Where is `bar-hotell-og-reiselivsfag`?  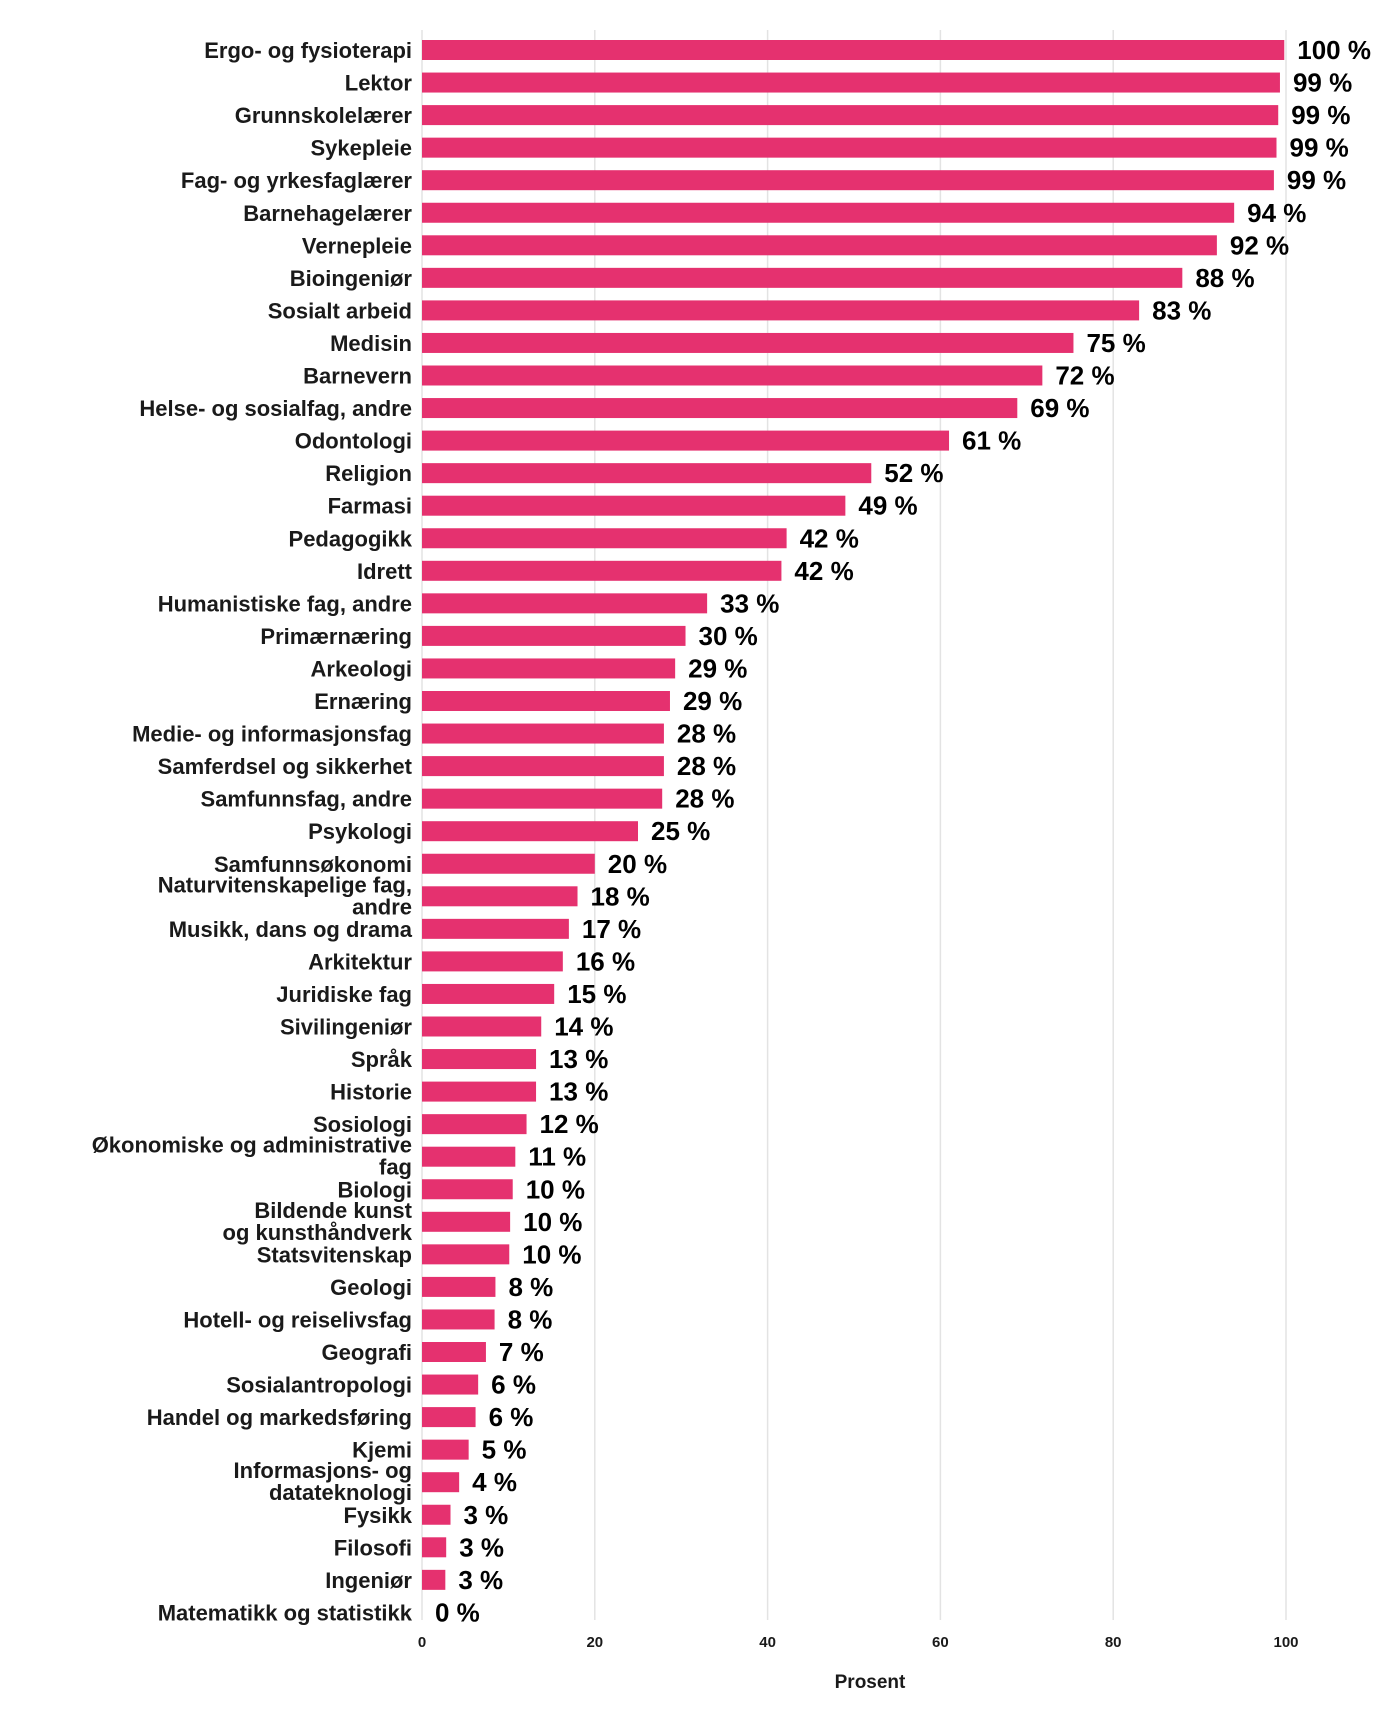 bar-hotell-og-reiselivsfag is located at coordinates (458, 1319).